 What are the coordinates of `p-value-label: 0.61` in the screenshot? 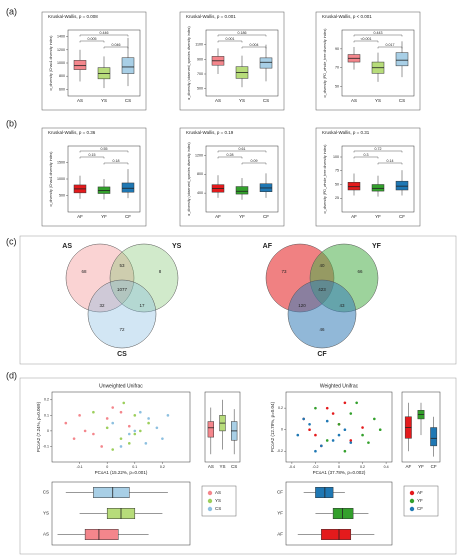 It's located at (242, 149).